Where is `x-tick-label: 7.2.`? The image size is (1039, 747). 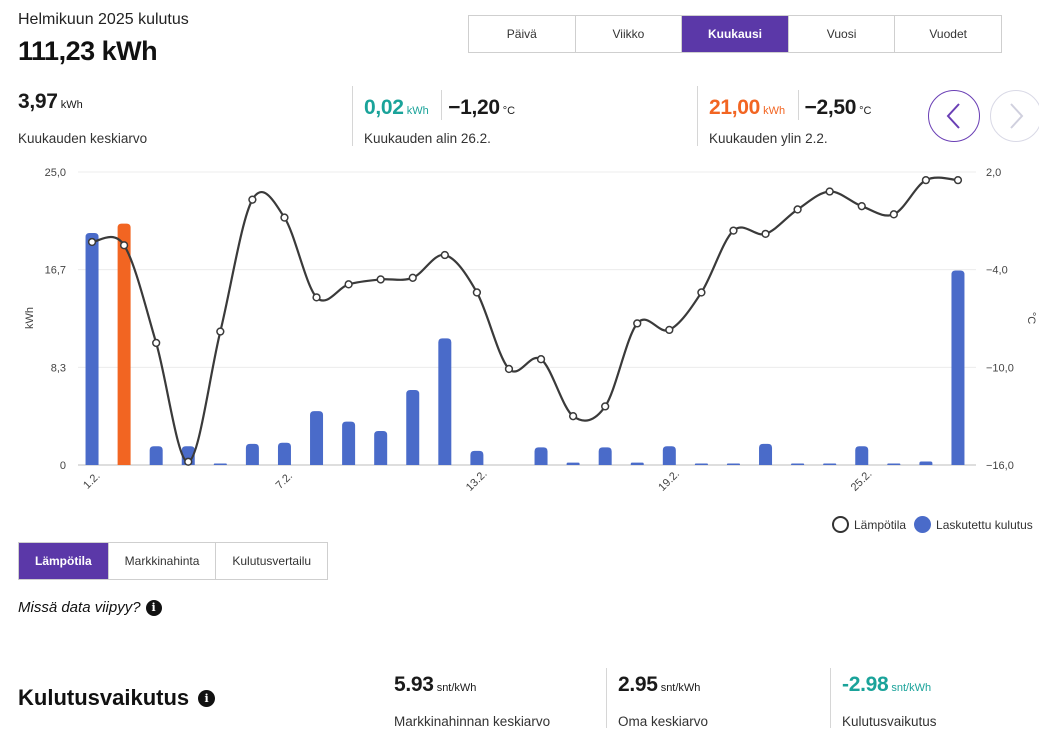 x-tick-label: 7.2. is located at coordinates (284, 480).